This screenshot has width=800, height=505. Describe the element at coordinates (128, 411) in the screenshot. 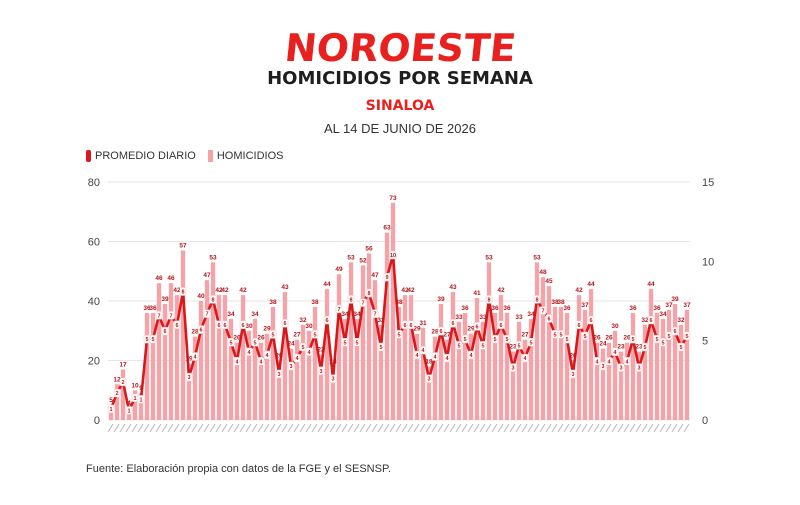

I see `line-data-label: 1` at that location.